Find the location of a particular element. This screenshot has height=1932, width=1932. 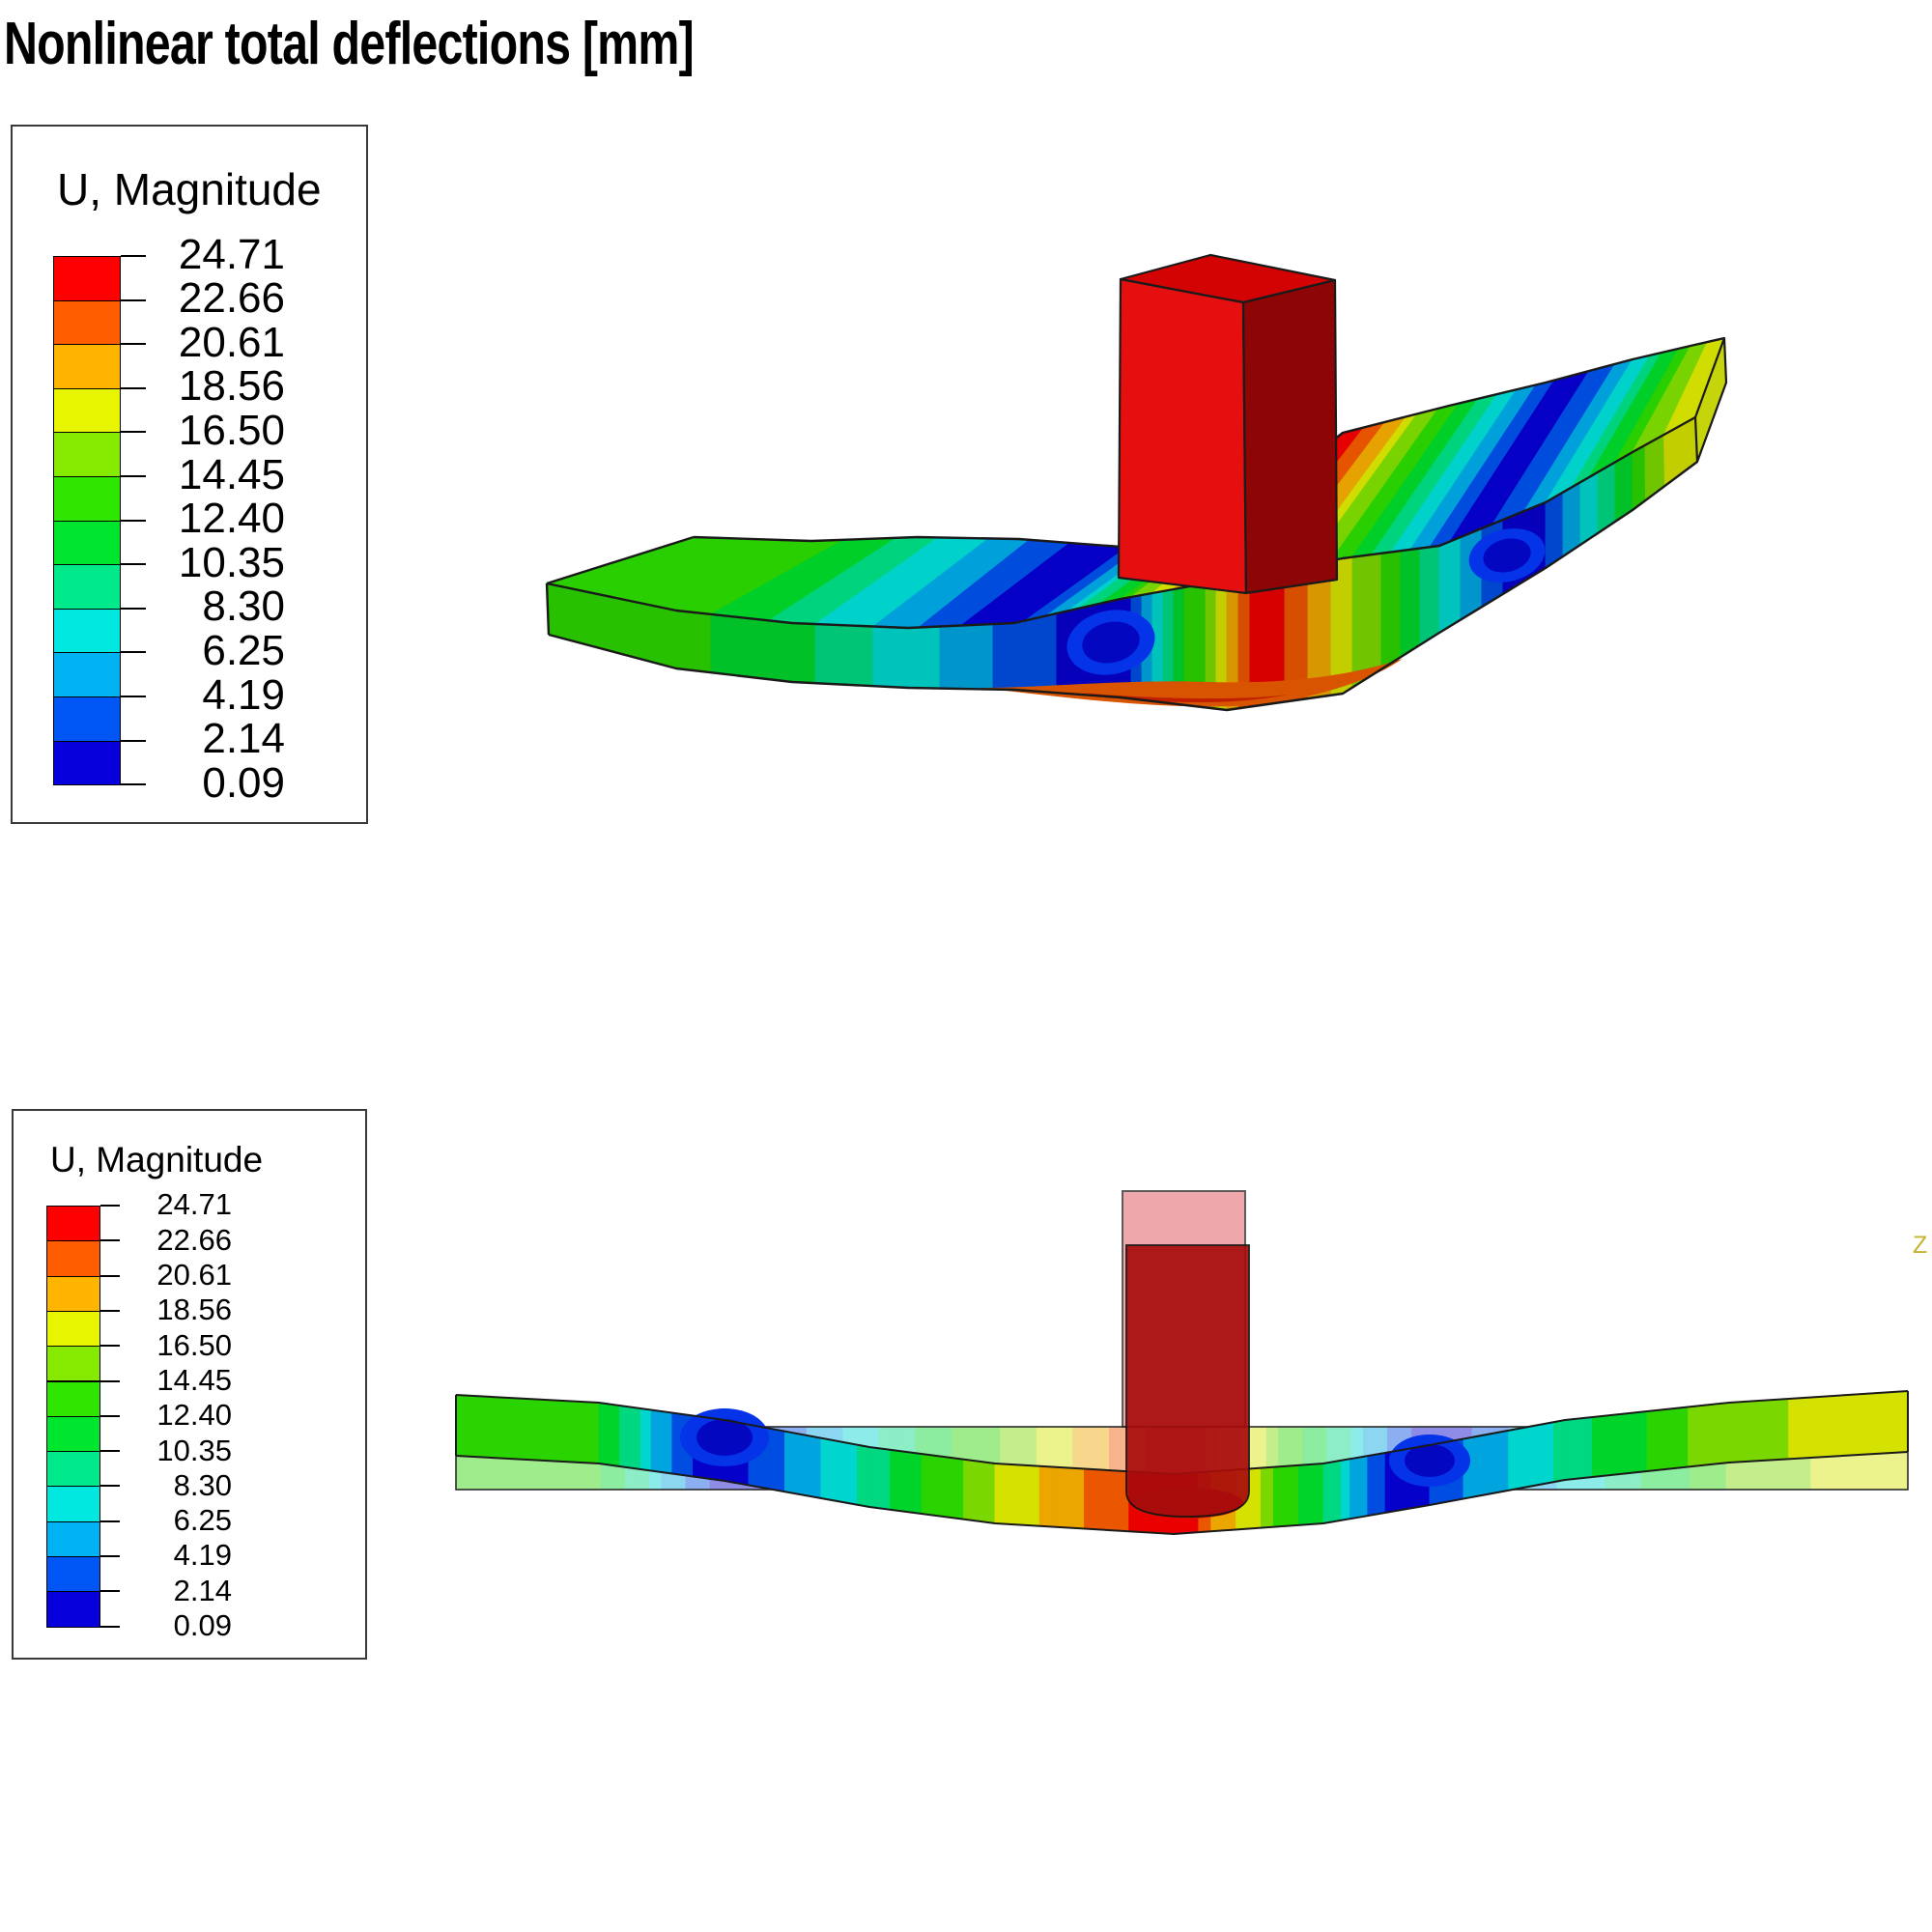

legend-tick-label: 22.66 is located at coordinates (194, 1239).